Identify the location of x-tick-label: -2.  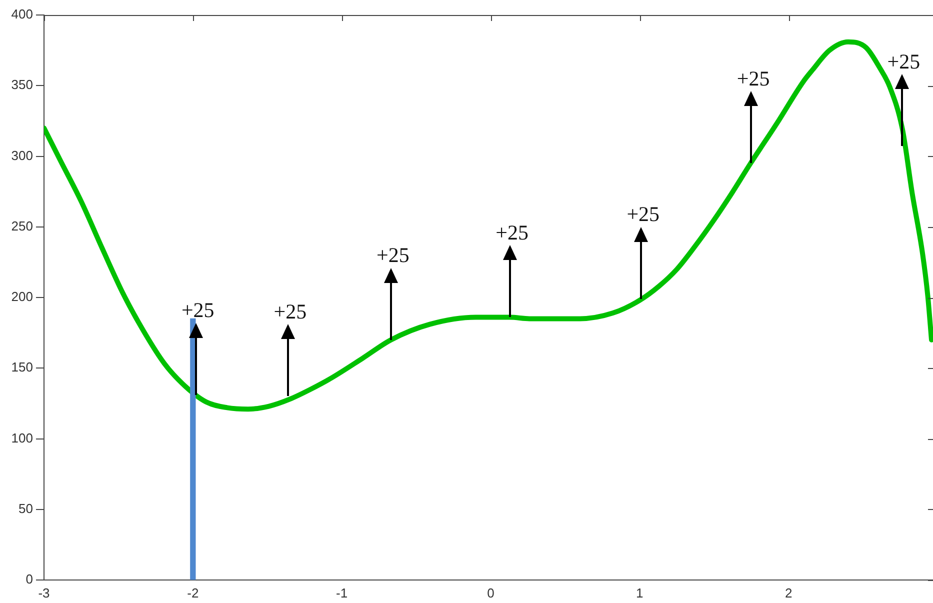
(193, 592).